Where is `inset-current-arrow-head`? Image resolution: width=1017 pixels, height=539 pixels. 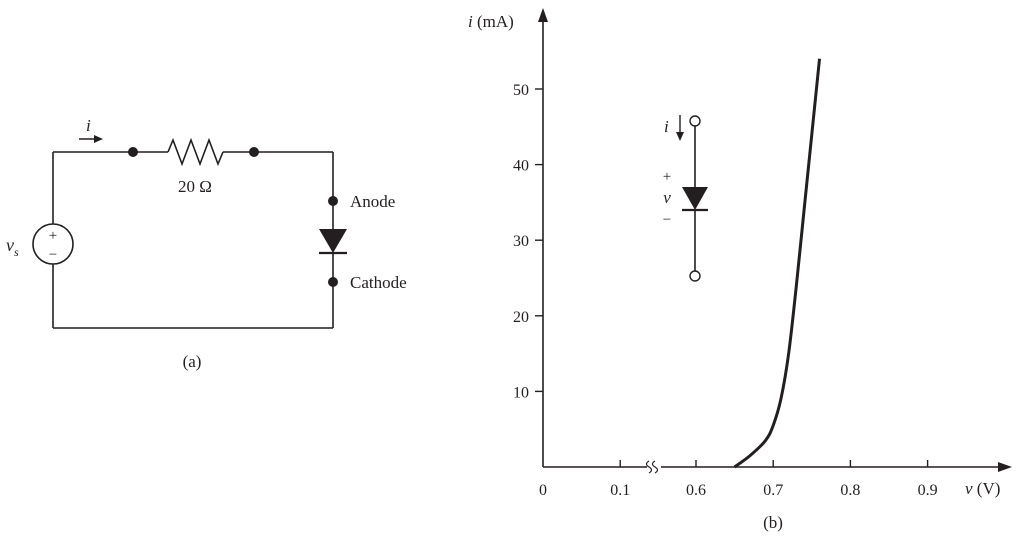 inset-current-arrow-head is located at coordinates (680, 136).